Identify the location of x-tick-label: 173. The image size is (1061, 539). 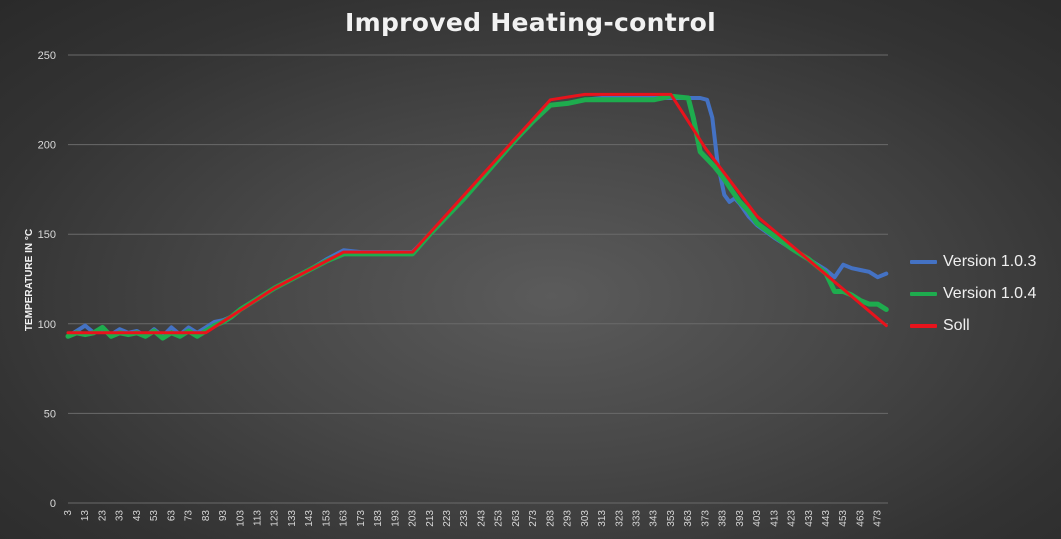
(361, 518).